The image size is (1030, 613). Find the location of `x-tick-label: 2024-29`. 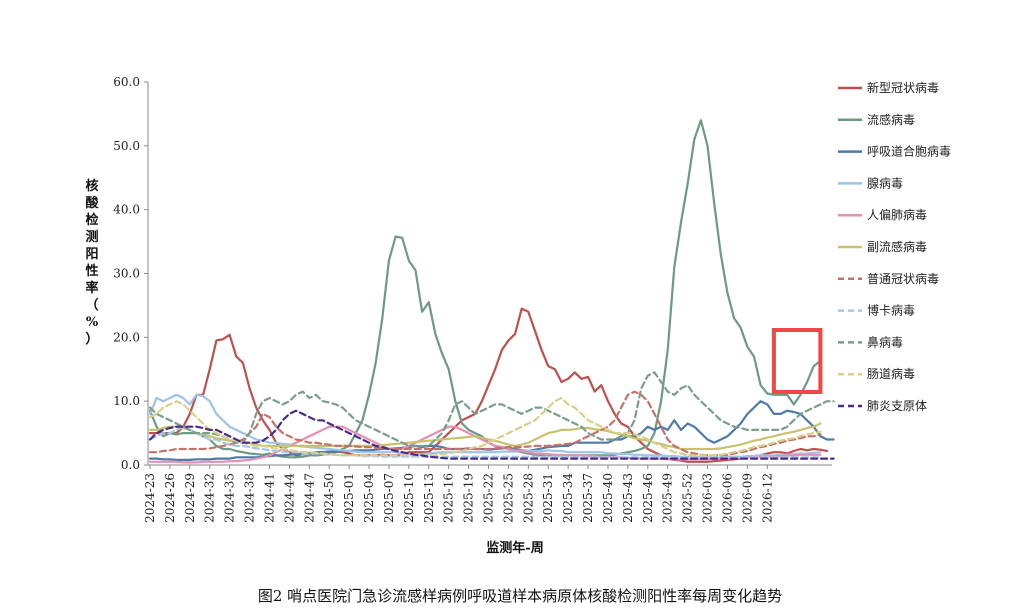

x-tick-label: 2024-29 is located at coordinates (190, 498).